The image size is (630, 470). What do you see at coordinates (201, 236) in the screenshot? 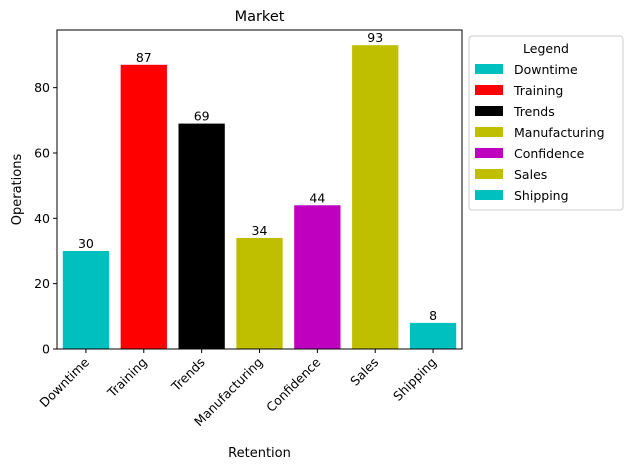
I see `bar-trends` at bounding box center [201, 236].